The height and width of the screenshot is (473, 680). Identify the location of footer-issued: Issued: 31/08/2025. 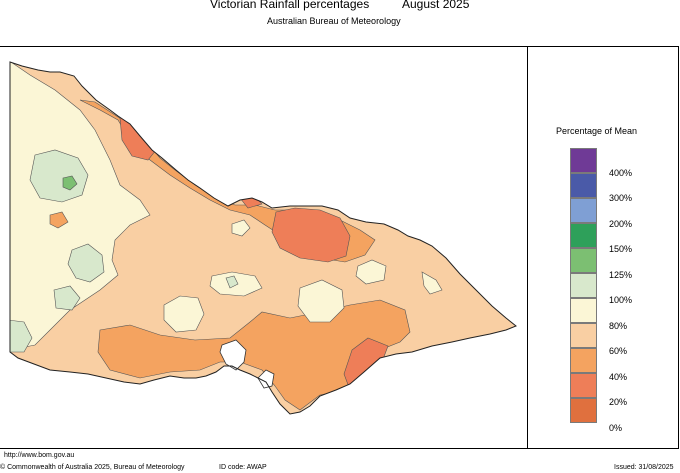
(644, 467).